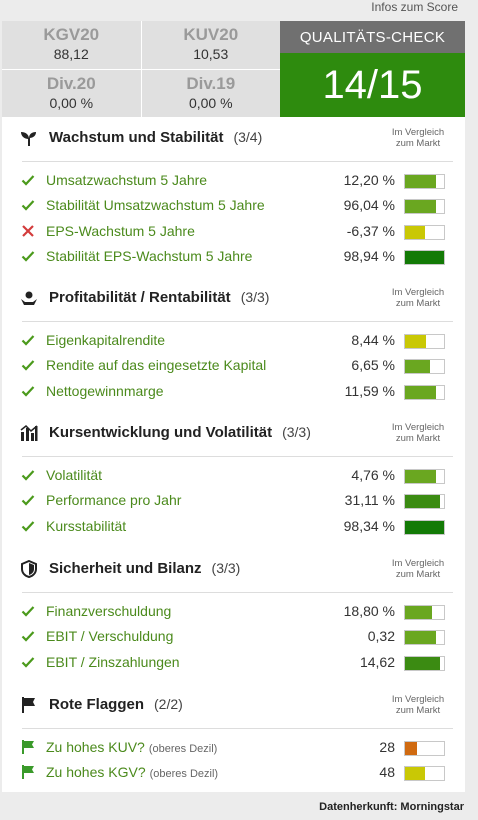  Describe the element at coordinates (71, 54) in the screenshot. I see `metric-kgv-value: 88,12` at that location.